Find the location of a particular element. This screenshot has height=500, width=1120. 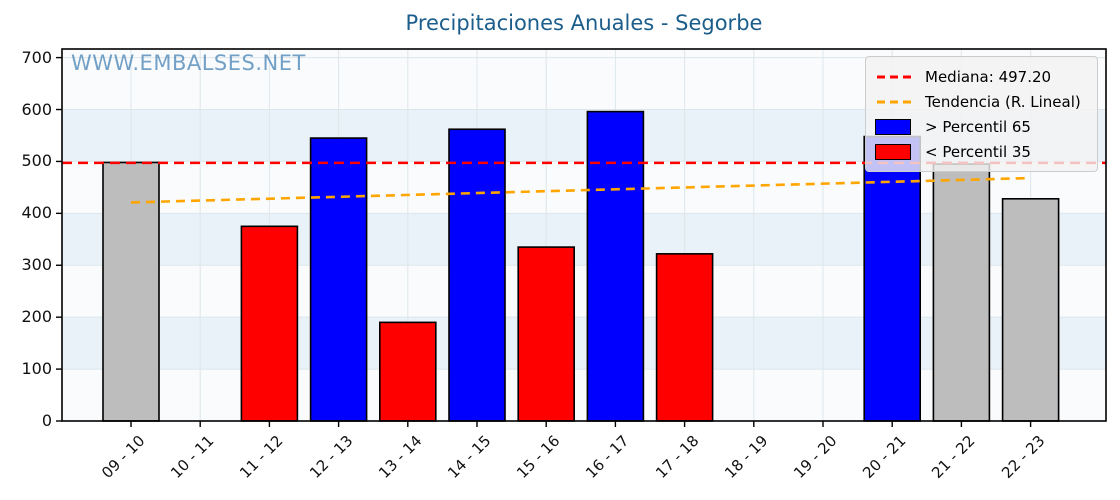

legend-row-trend: Tendencia (R. Lineal) is located at coordinates (981, 101).